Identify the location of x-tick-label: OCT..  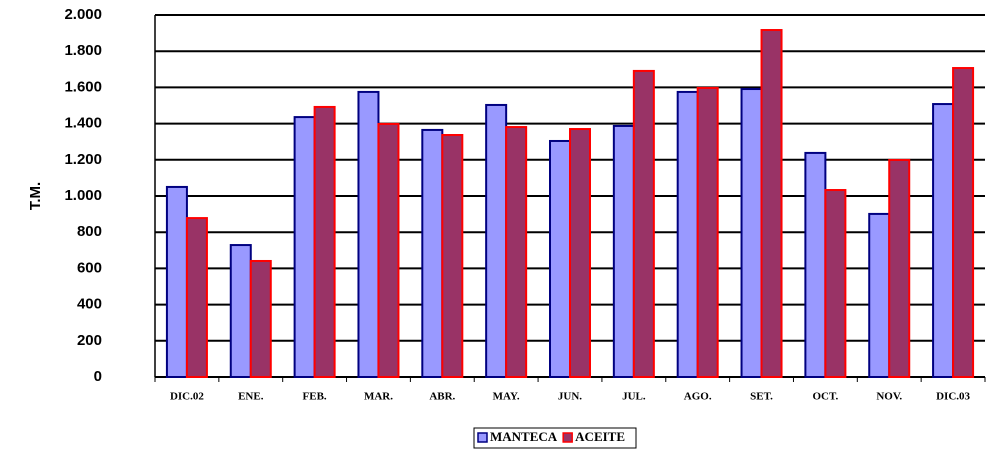
(825, 397).